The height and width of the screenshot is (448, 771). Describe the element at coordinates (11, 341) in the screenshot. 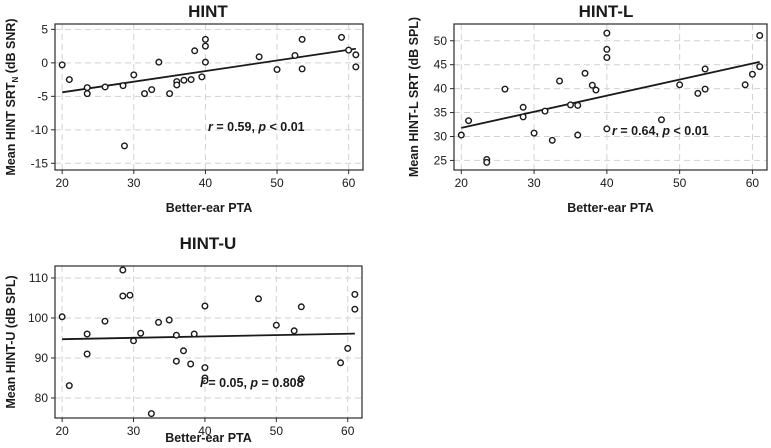

I see `y-axis-label: Mean HINT-U (dB SPL)` at that location.